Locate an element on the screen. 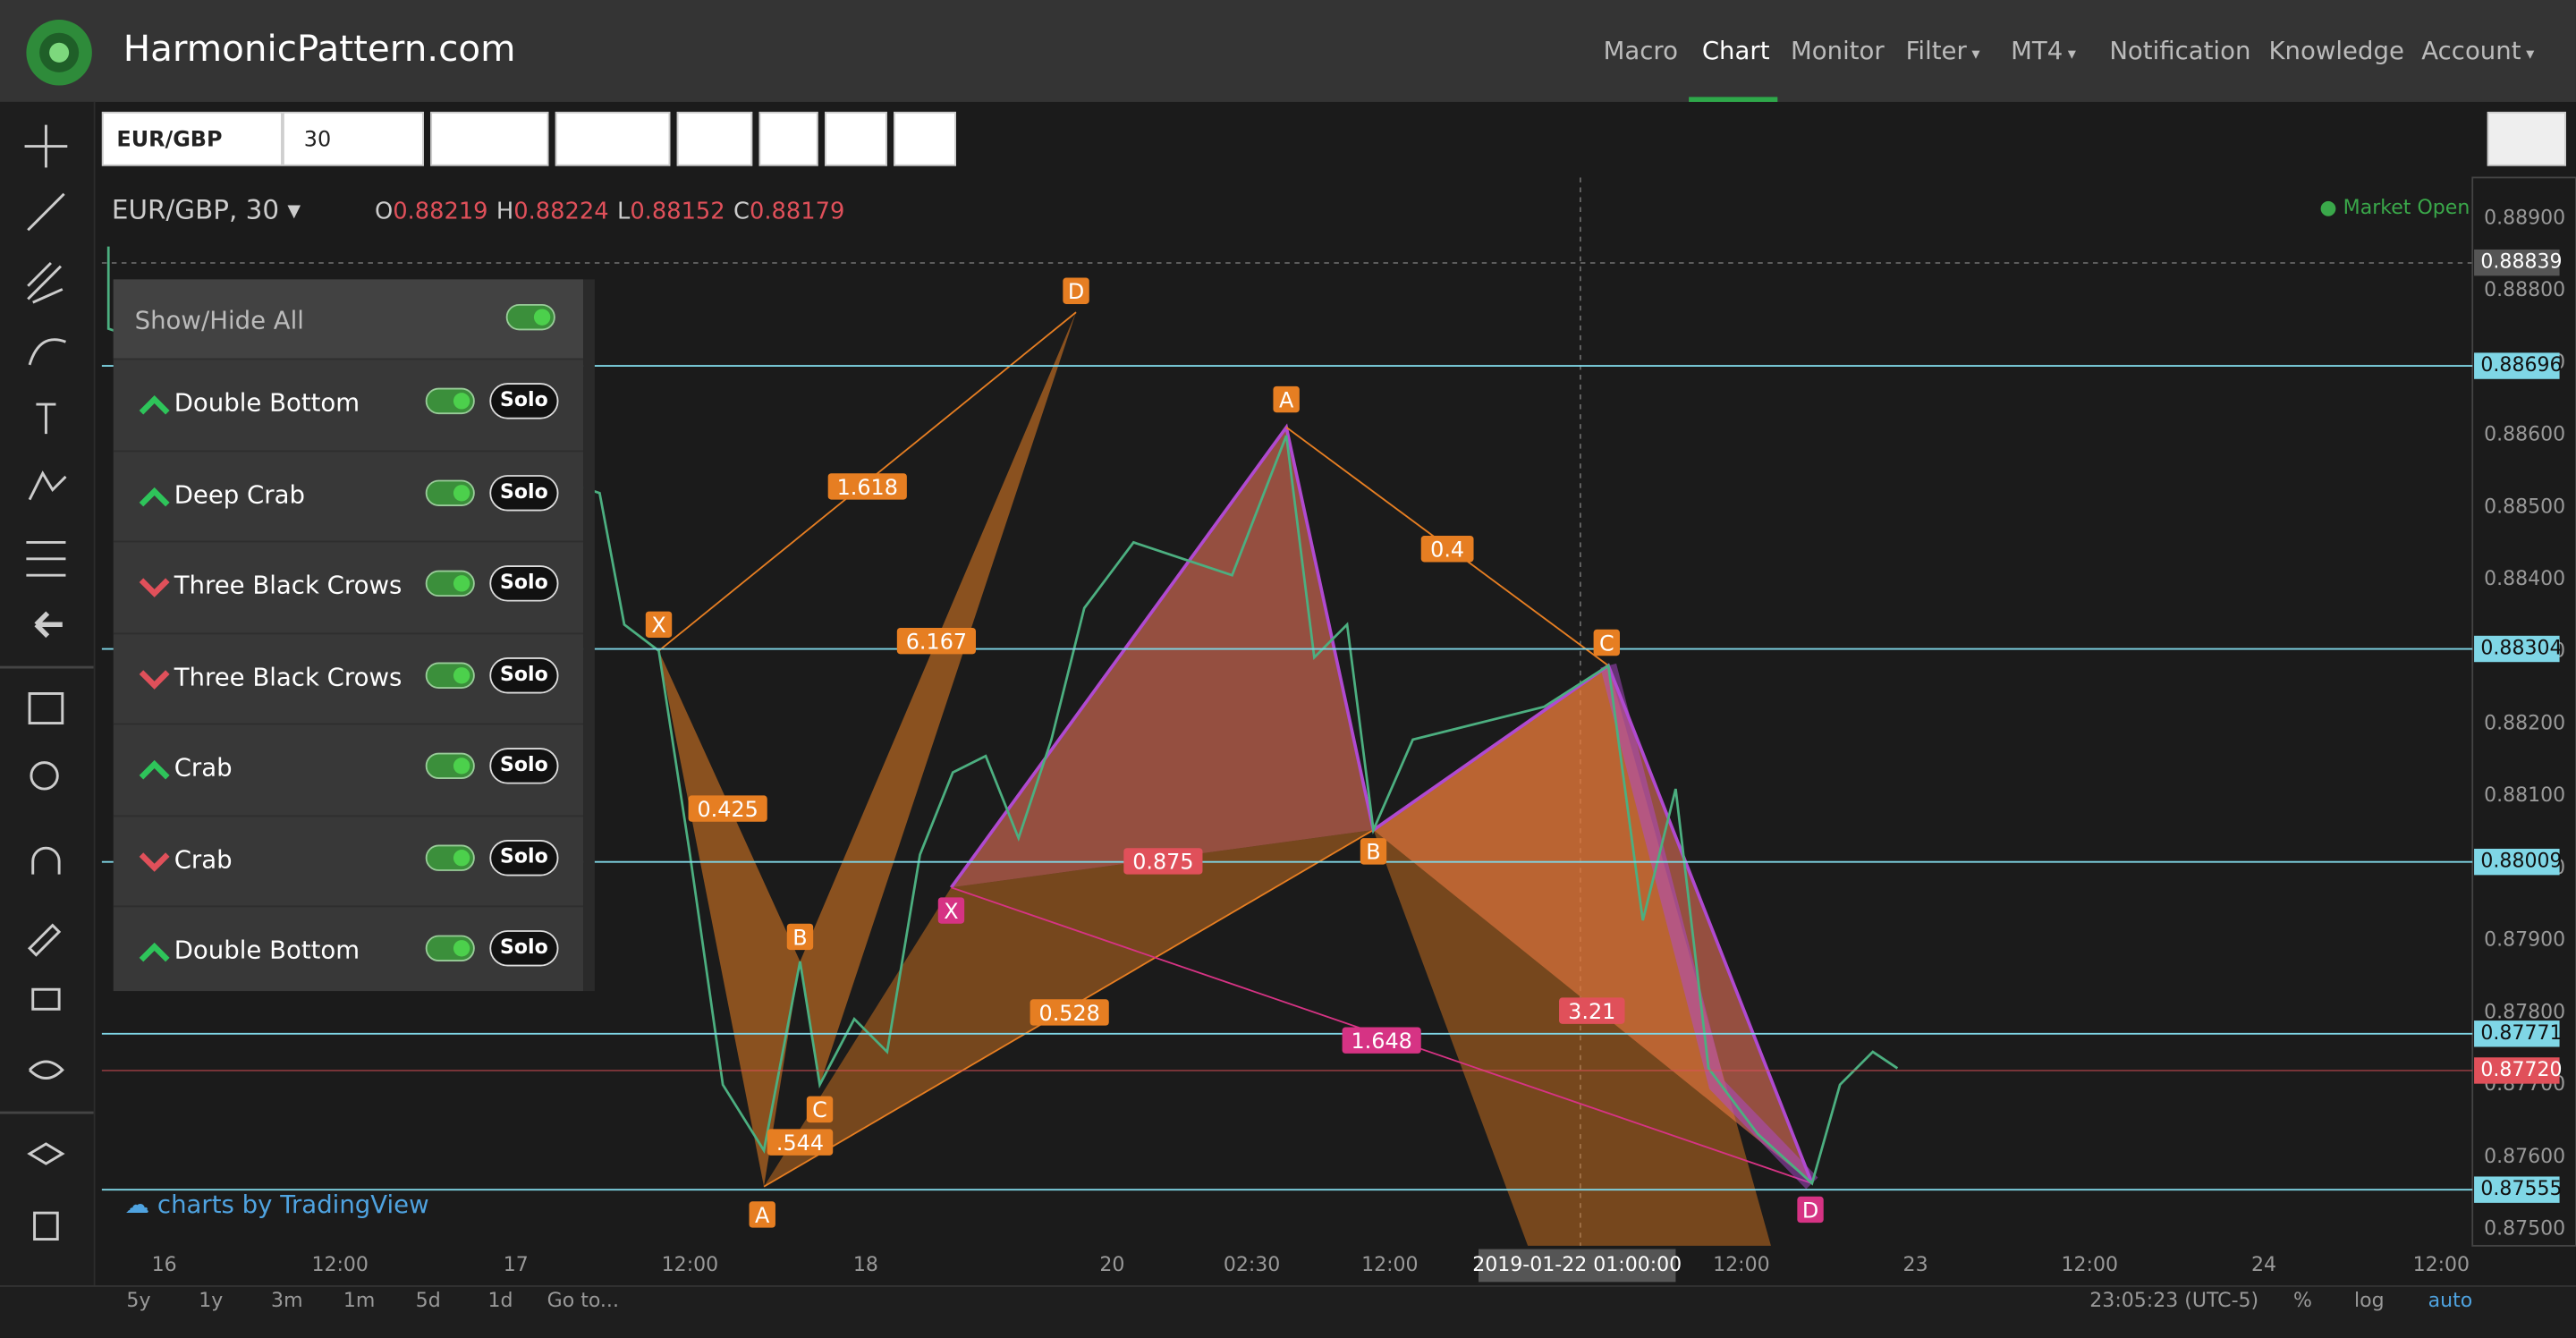 The image size is (2576, 1338). axis-option: log is located at coordinates (2369, 1300).